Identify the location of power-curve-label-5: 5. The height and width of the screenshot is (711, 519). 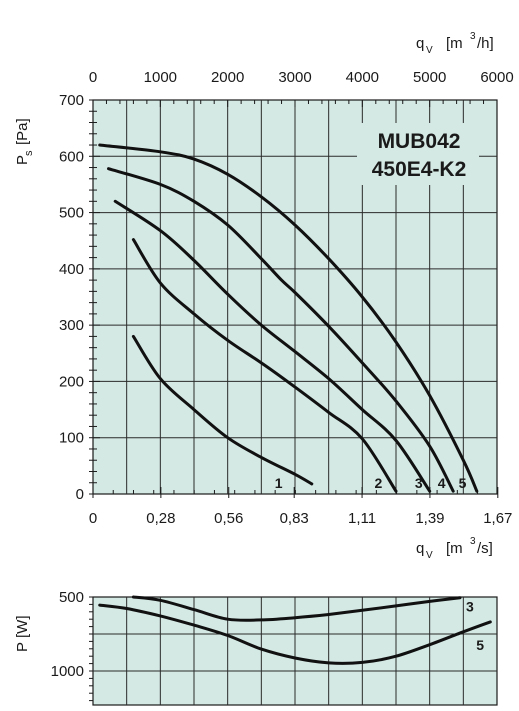
(480, 645).